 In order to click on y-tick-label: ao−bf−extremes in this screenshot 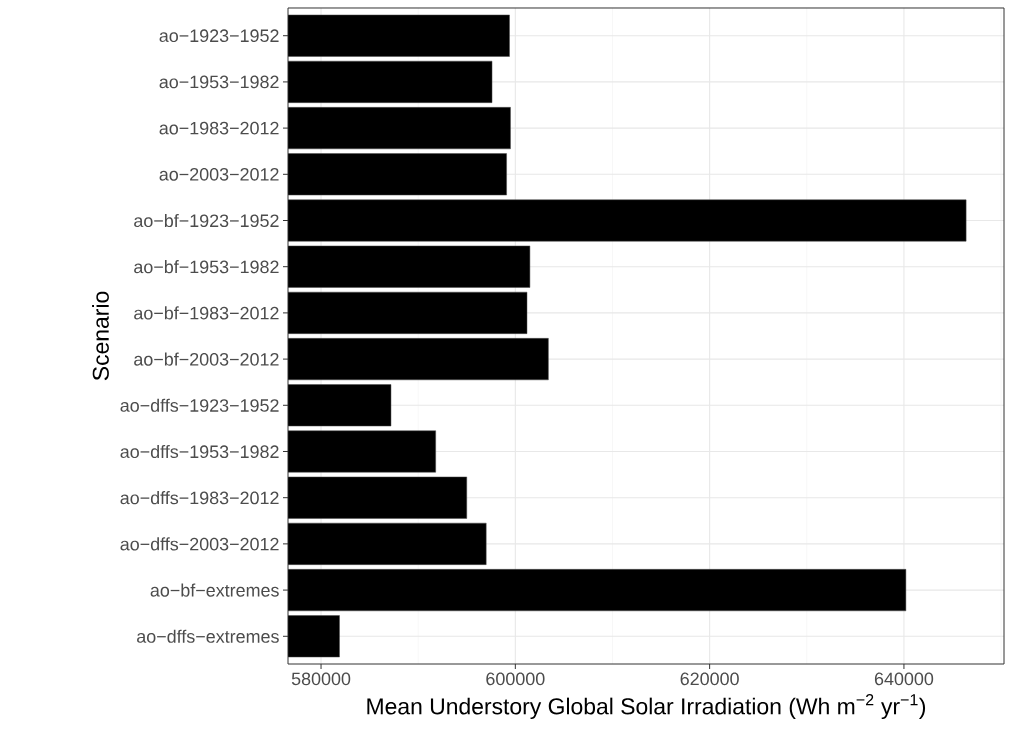, I will do `click(214, 590)`.